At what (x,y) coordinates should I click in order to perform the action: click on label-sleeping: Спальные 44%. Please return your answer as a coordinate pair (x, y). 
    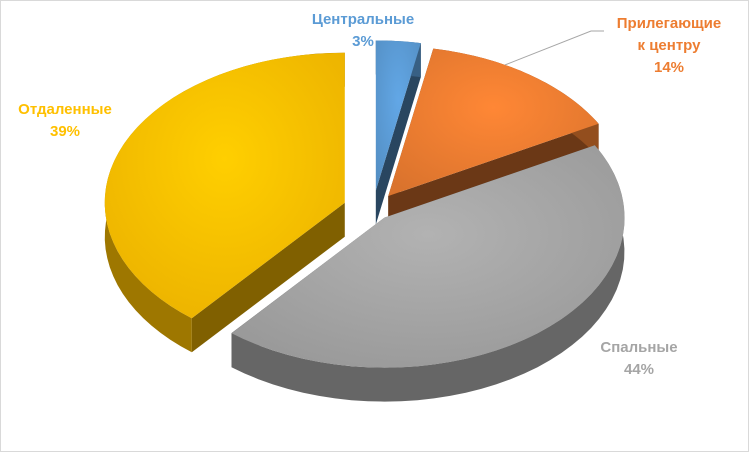
    Looking at the image, I should click on (639, 359).